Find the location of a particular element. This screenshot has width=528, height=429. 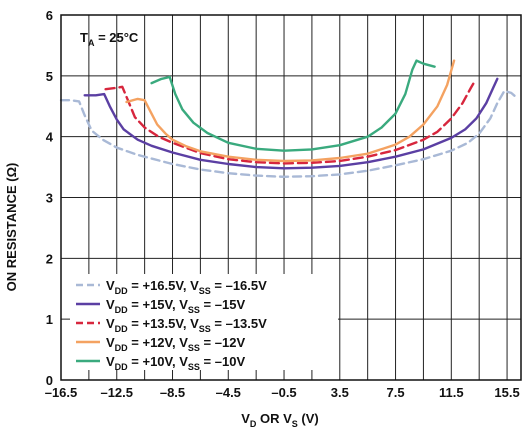

x-tick-label: –12.5 is located at coordinates (116, 392).